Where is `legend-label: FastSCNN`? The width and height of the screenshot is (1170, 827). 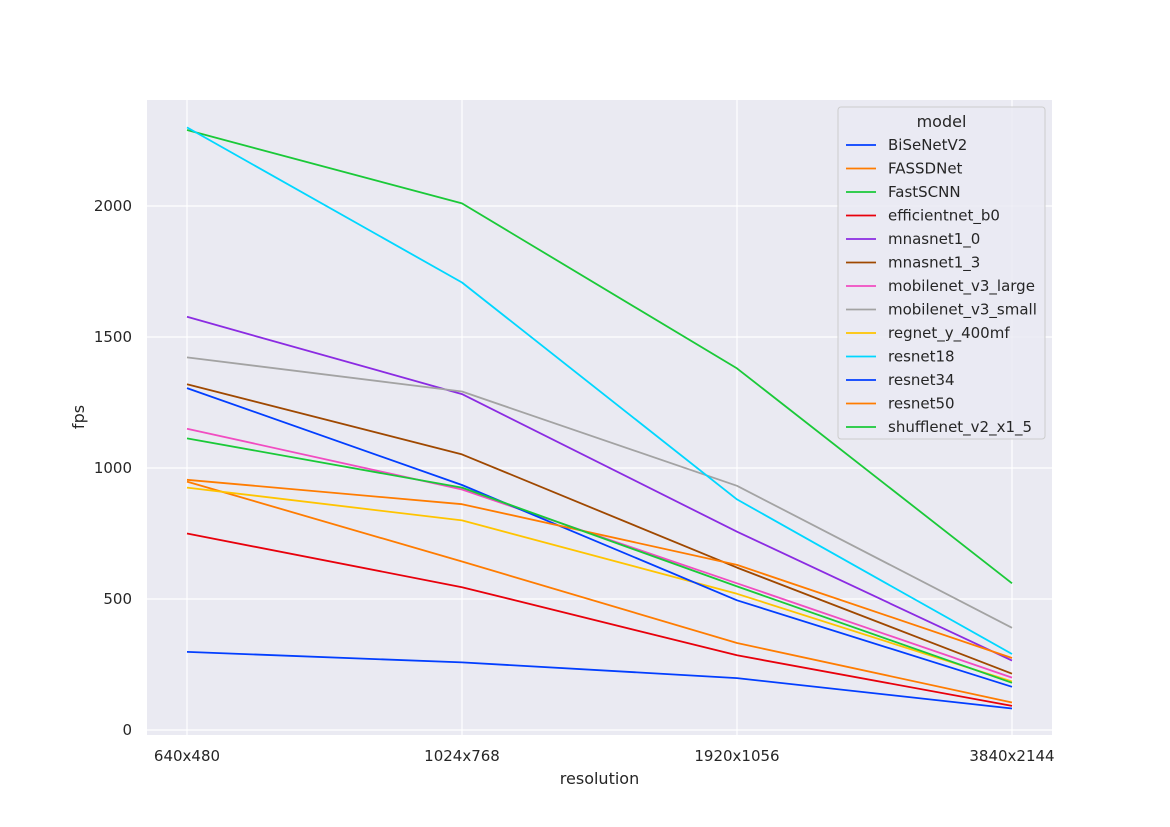
legend-label: FastSCNN is located at coordinates (924, 192).